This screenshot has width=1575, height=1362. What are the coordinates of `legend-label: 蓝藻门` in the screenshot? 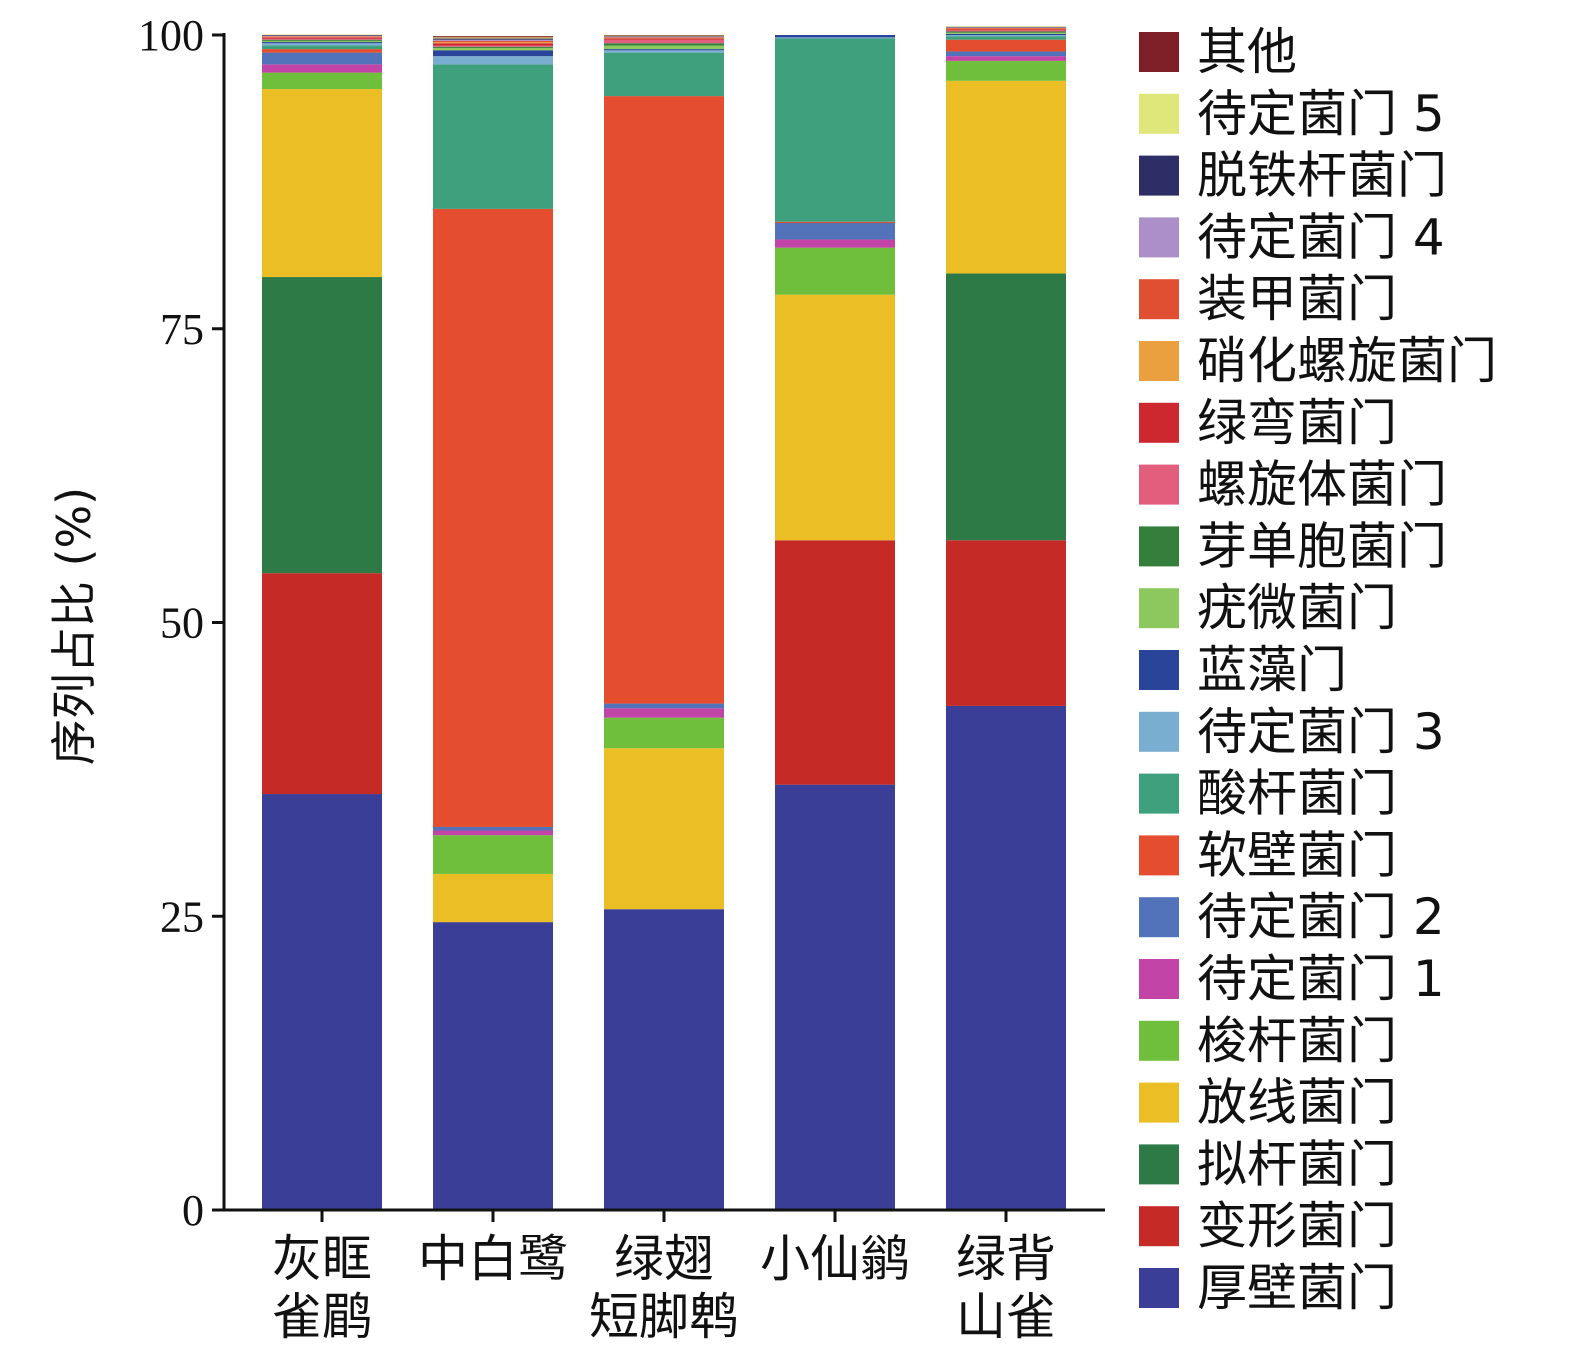 It's located at (1272, 670).